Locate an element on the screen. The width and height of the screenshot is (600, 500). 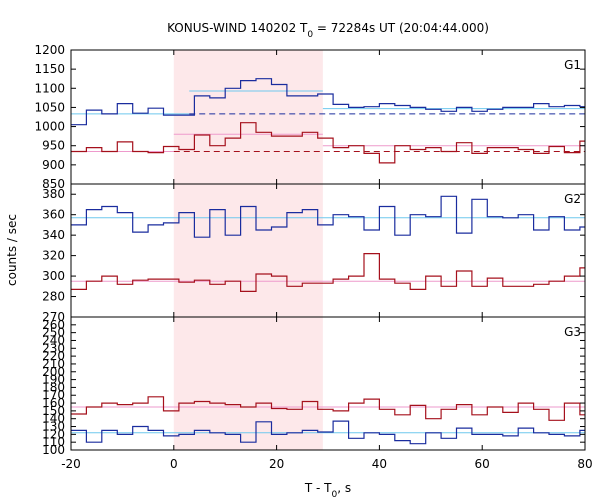
y-axis-title: counts / sec is located at coordinates (12, 250).